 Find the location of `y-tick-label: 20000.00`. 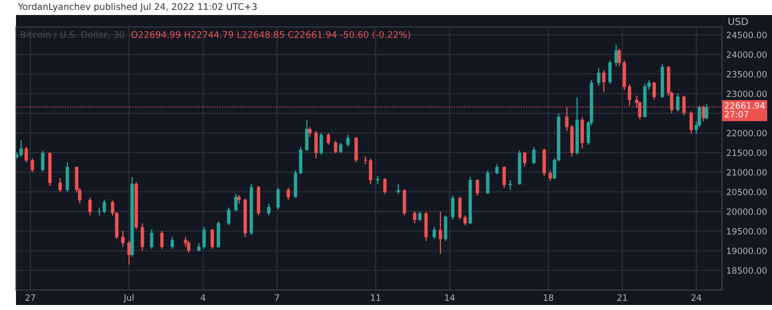

y-tick-label: 20000.00 is located at coordinates (746, 211).